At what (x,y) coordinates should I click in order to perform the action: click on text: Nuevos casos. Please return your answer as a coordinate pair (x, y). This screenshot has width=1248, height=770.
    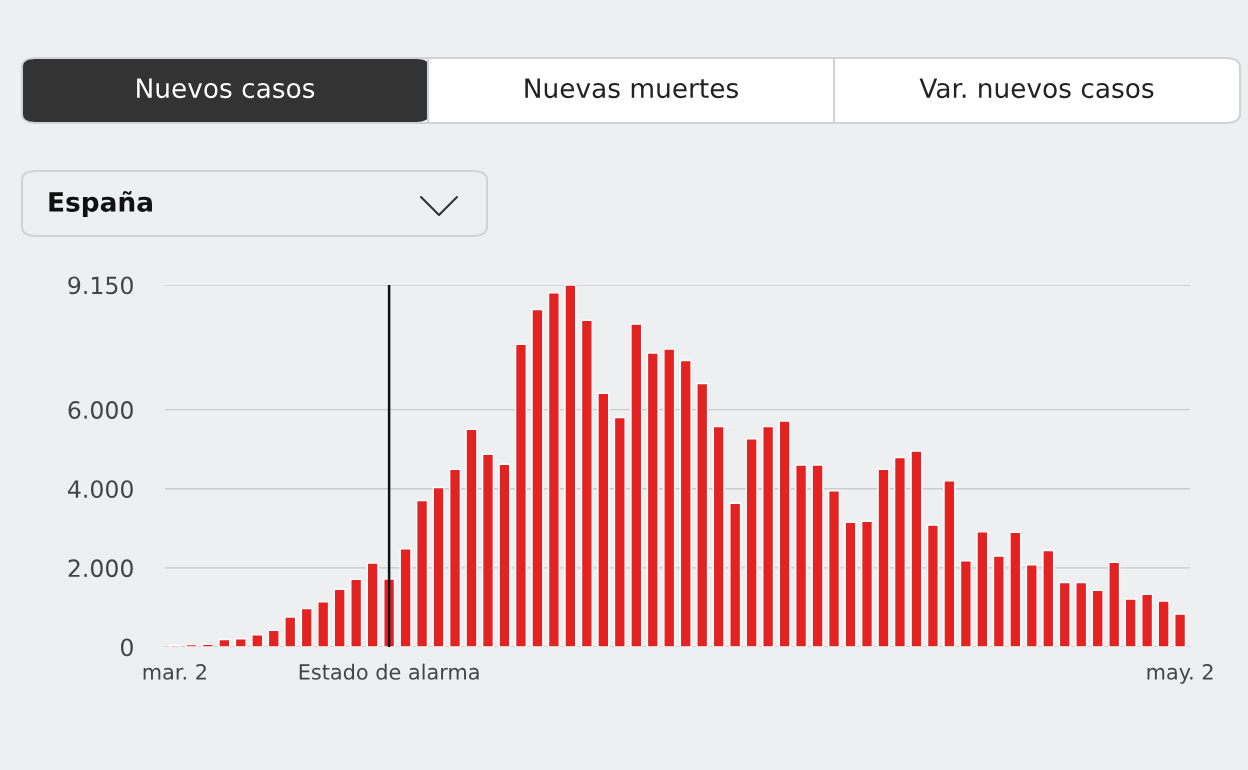
    Looking at the image, I should click on (226, 88).